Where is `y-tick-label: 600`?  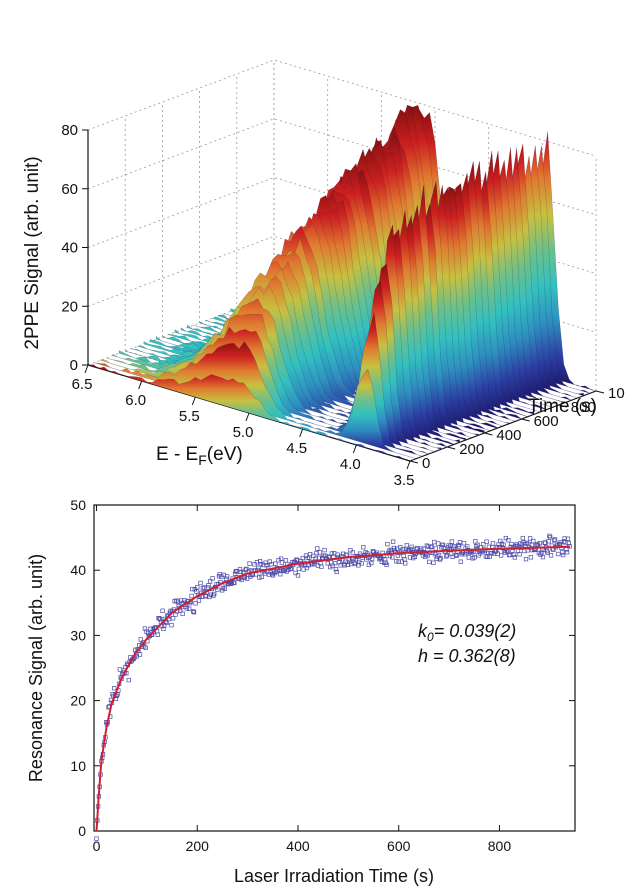
y-tick-label: 600 is located at coordinates (546, 421).